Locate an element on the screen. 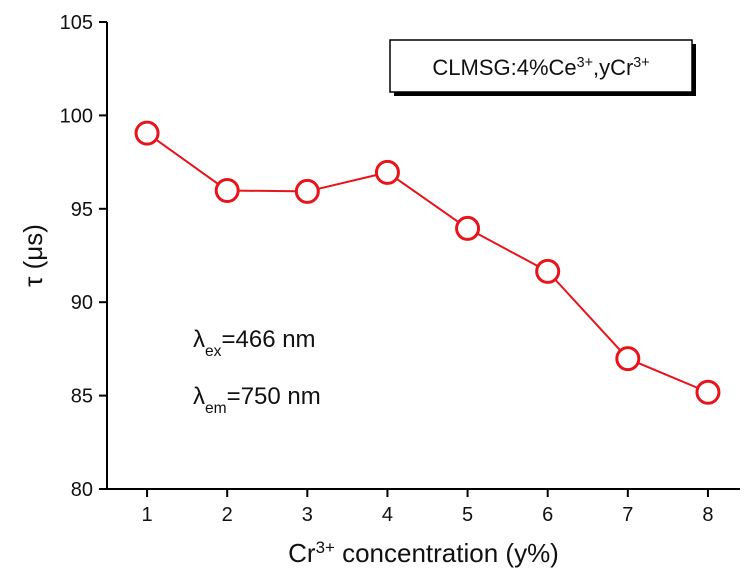 The height and width of the screenshot is (571, 745). legend-box is located at coordinates (541, 66).